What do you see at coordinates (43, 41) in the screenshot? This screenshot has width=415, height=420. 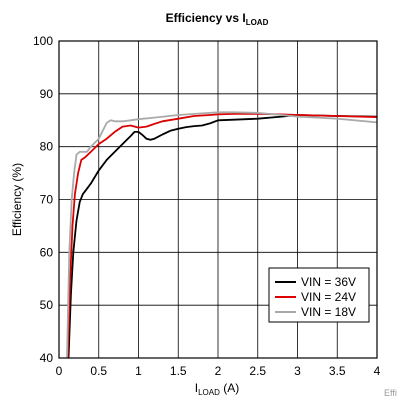 I see `y-tick-label: 100` at bounding box center [43, 41].